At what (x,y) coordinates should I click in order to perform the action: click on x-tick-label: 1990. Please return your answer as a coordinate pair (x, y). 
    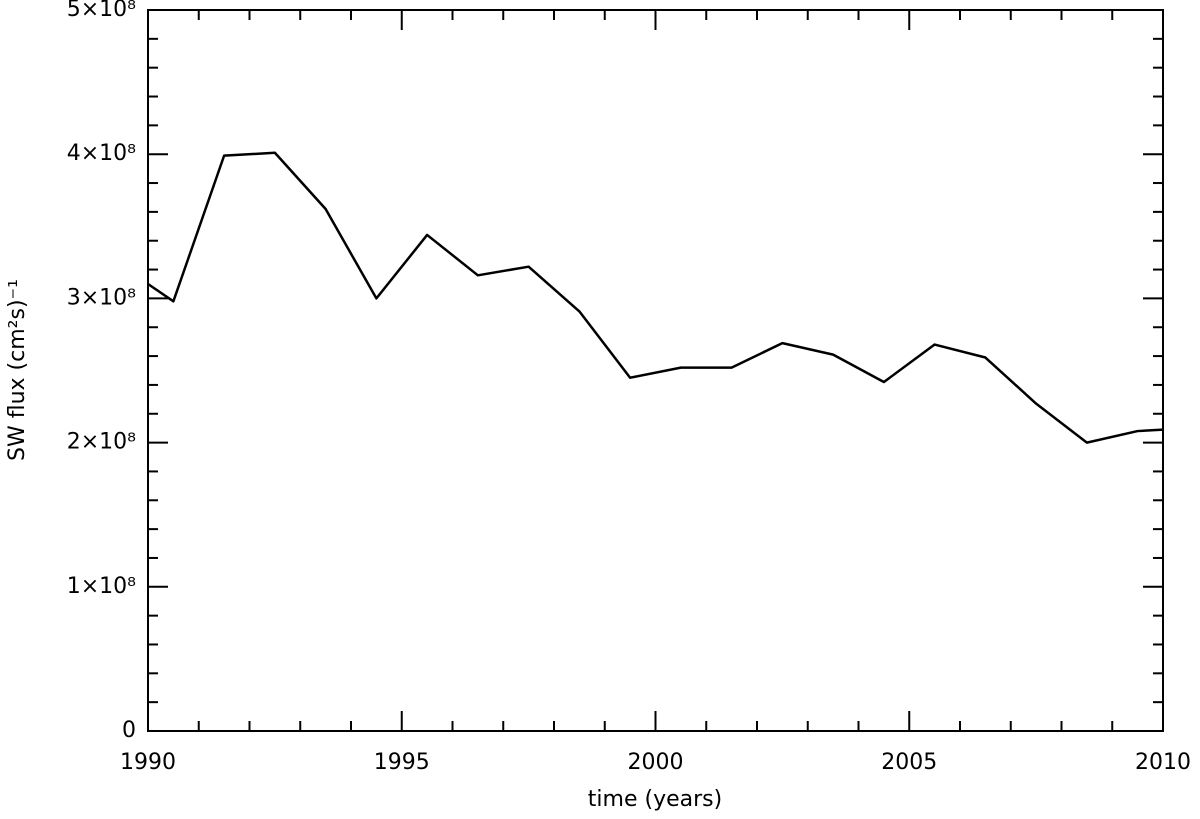
    Looking at the image, I should click on (148, 762).